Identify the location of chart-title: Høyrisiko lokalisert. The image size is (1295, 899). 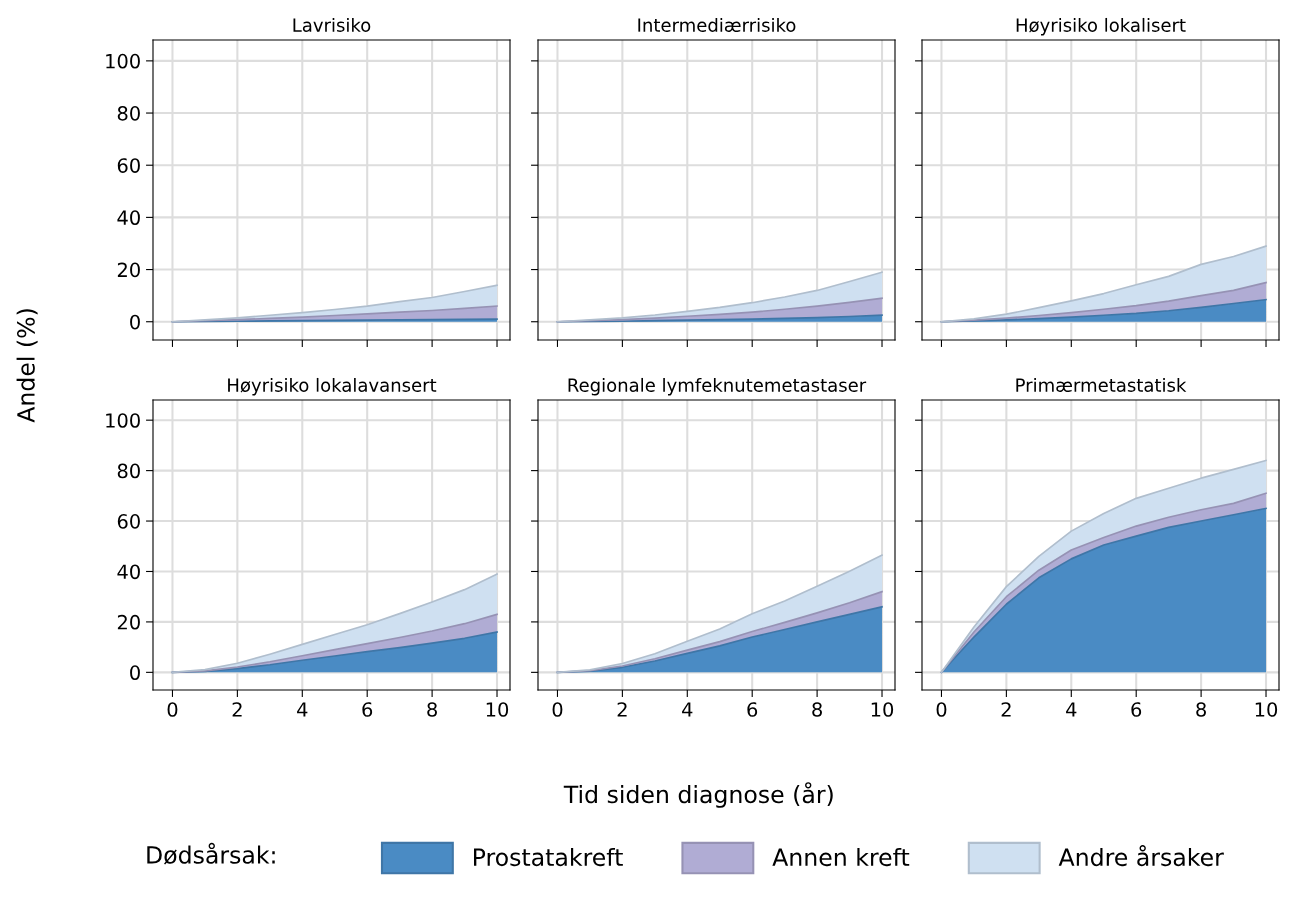
(1101, 26).